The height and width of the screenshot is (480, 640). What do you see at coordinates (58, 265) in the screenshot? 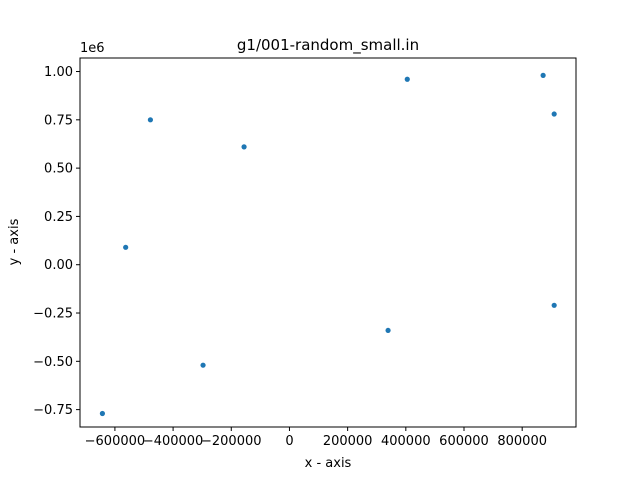
I see `y-tick-label: 0.00` at bounding box center [58, 265].